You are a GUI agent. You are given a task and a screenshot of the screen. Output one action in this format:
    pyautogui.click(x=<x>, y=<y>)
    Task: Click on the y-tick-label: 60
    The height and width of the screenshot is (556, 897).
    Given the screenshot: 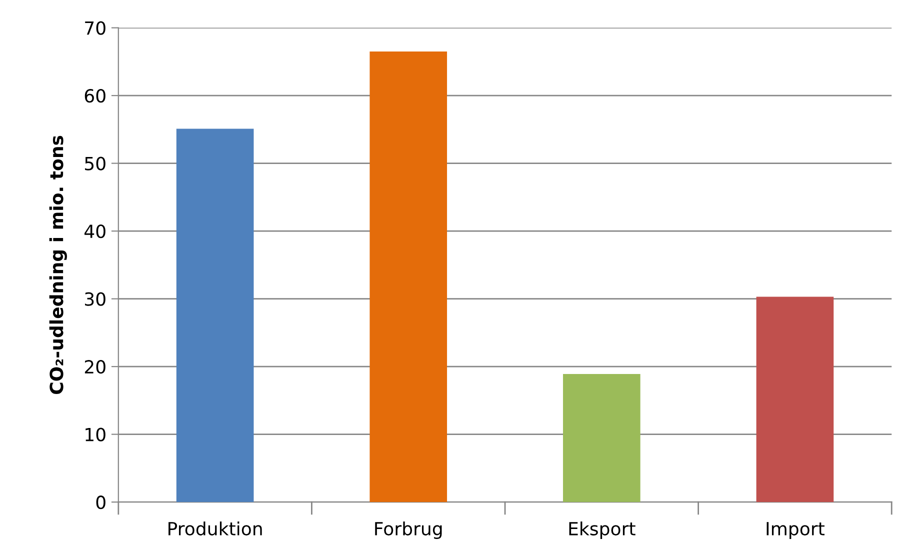 What is the action you would take?
    pyautogui.click(x=95, y=96)
    